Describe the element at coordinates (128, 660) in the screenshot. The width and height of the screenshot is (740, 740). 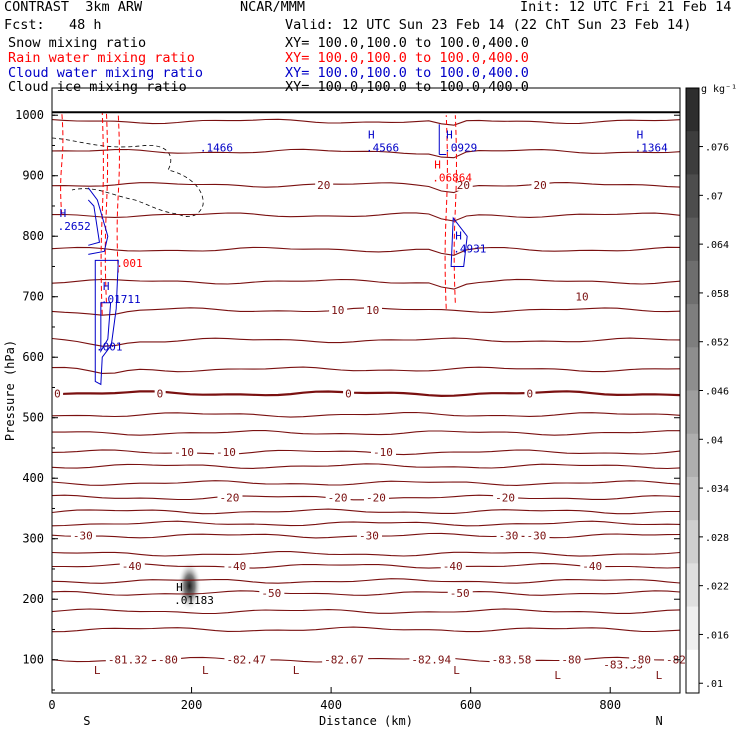
I see `temperature-contour-label: -81.32` at that location.